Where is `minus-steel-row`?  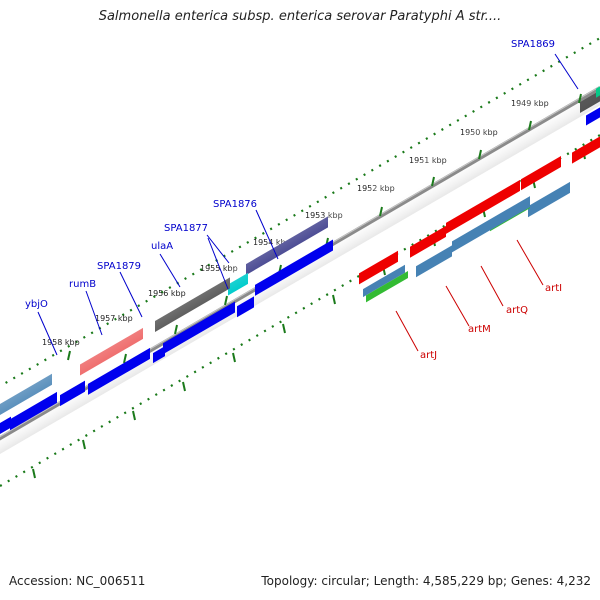 minus-steel-row is located at coordinates (466, 242).